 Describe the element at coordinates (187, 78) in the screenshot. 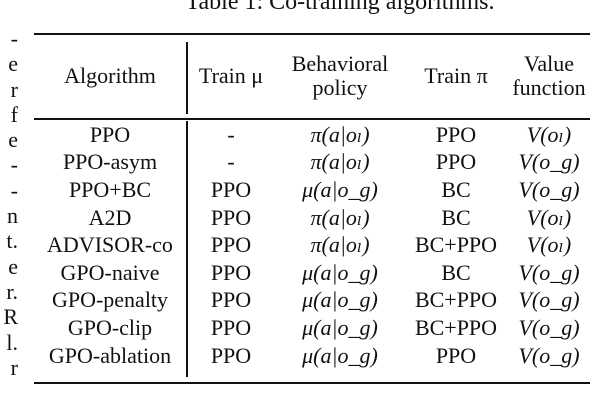

I see `header-column-divider` at that location.